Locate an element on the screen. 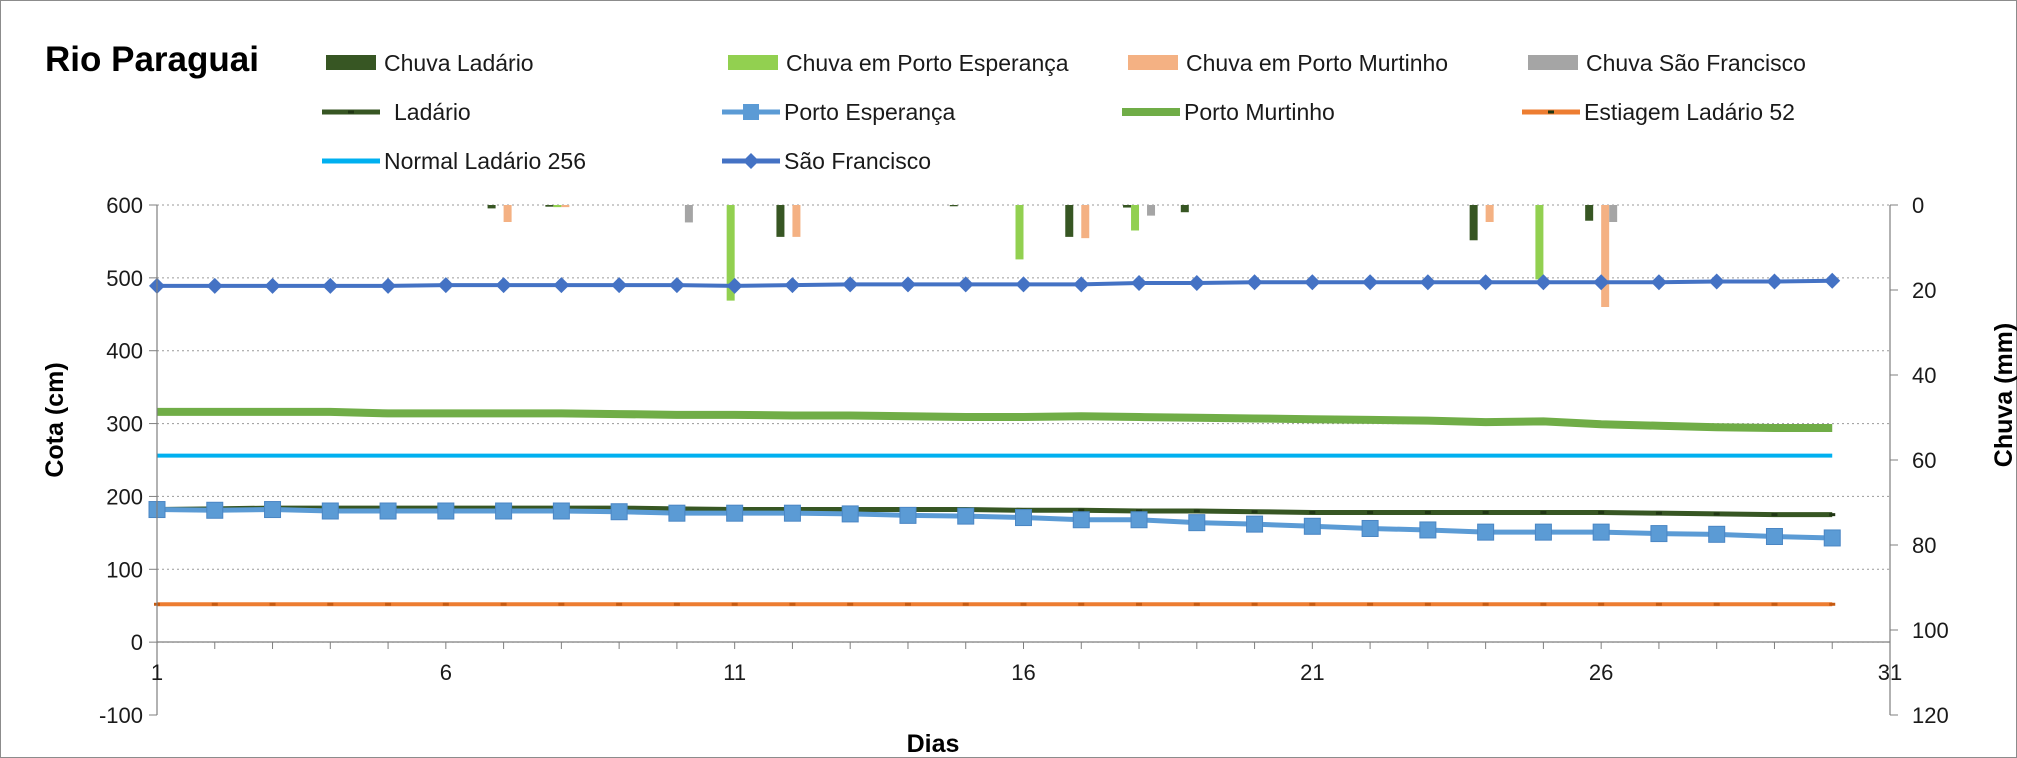  legend-label: Chuva em Porto Esperança is located at coordinates (927, 63).